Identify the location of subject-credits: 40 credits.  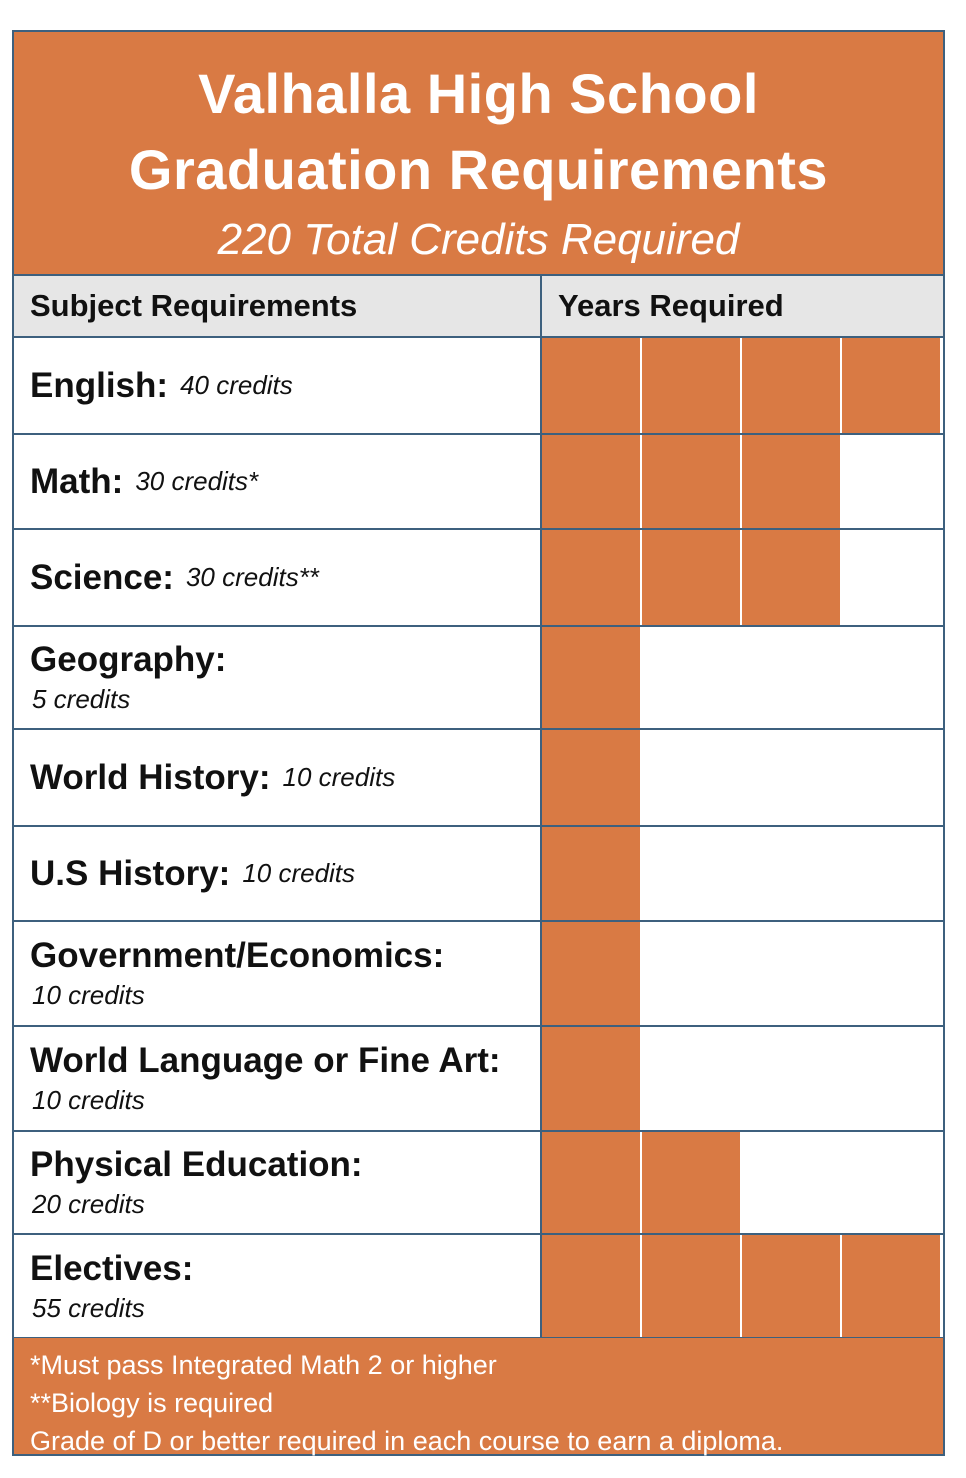
(236, 385).